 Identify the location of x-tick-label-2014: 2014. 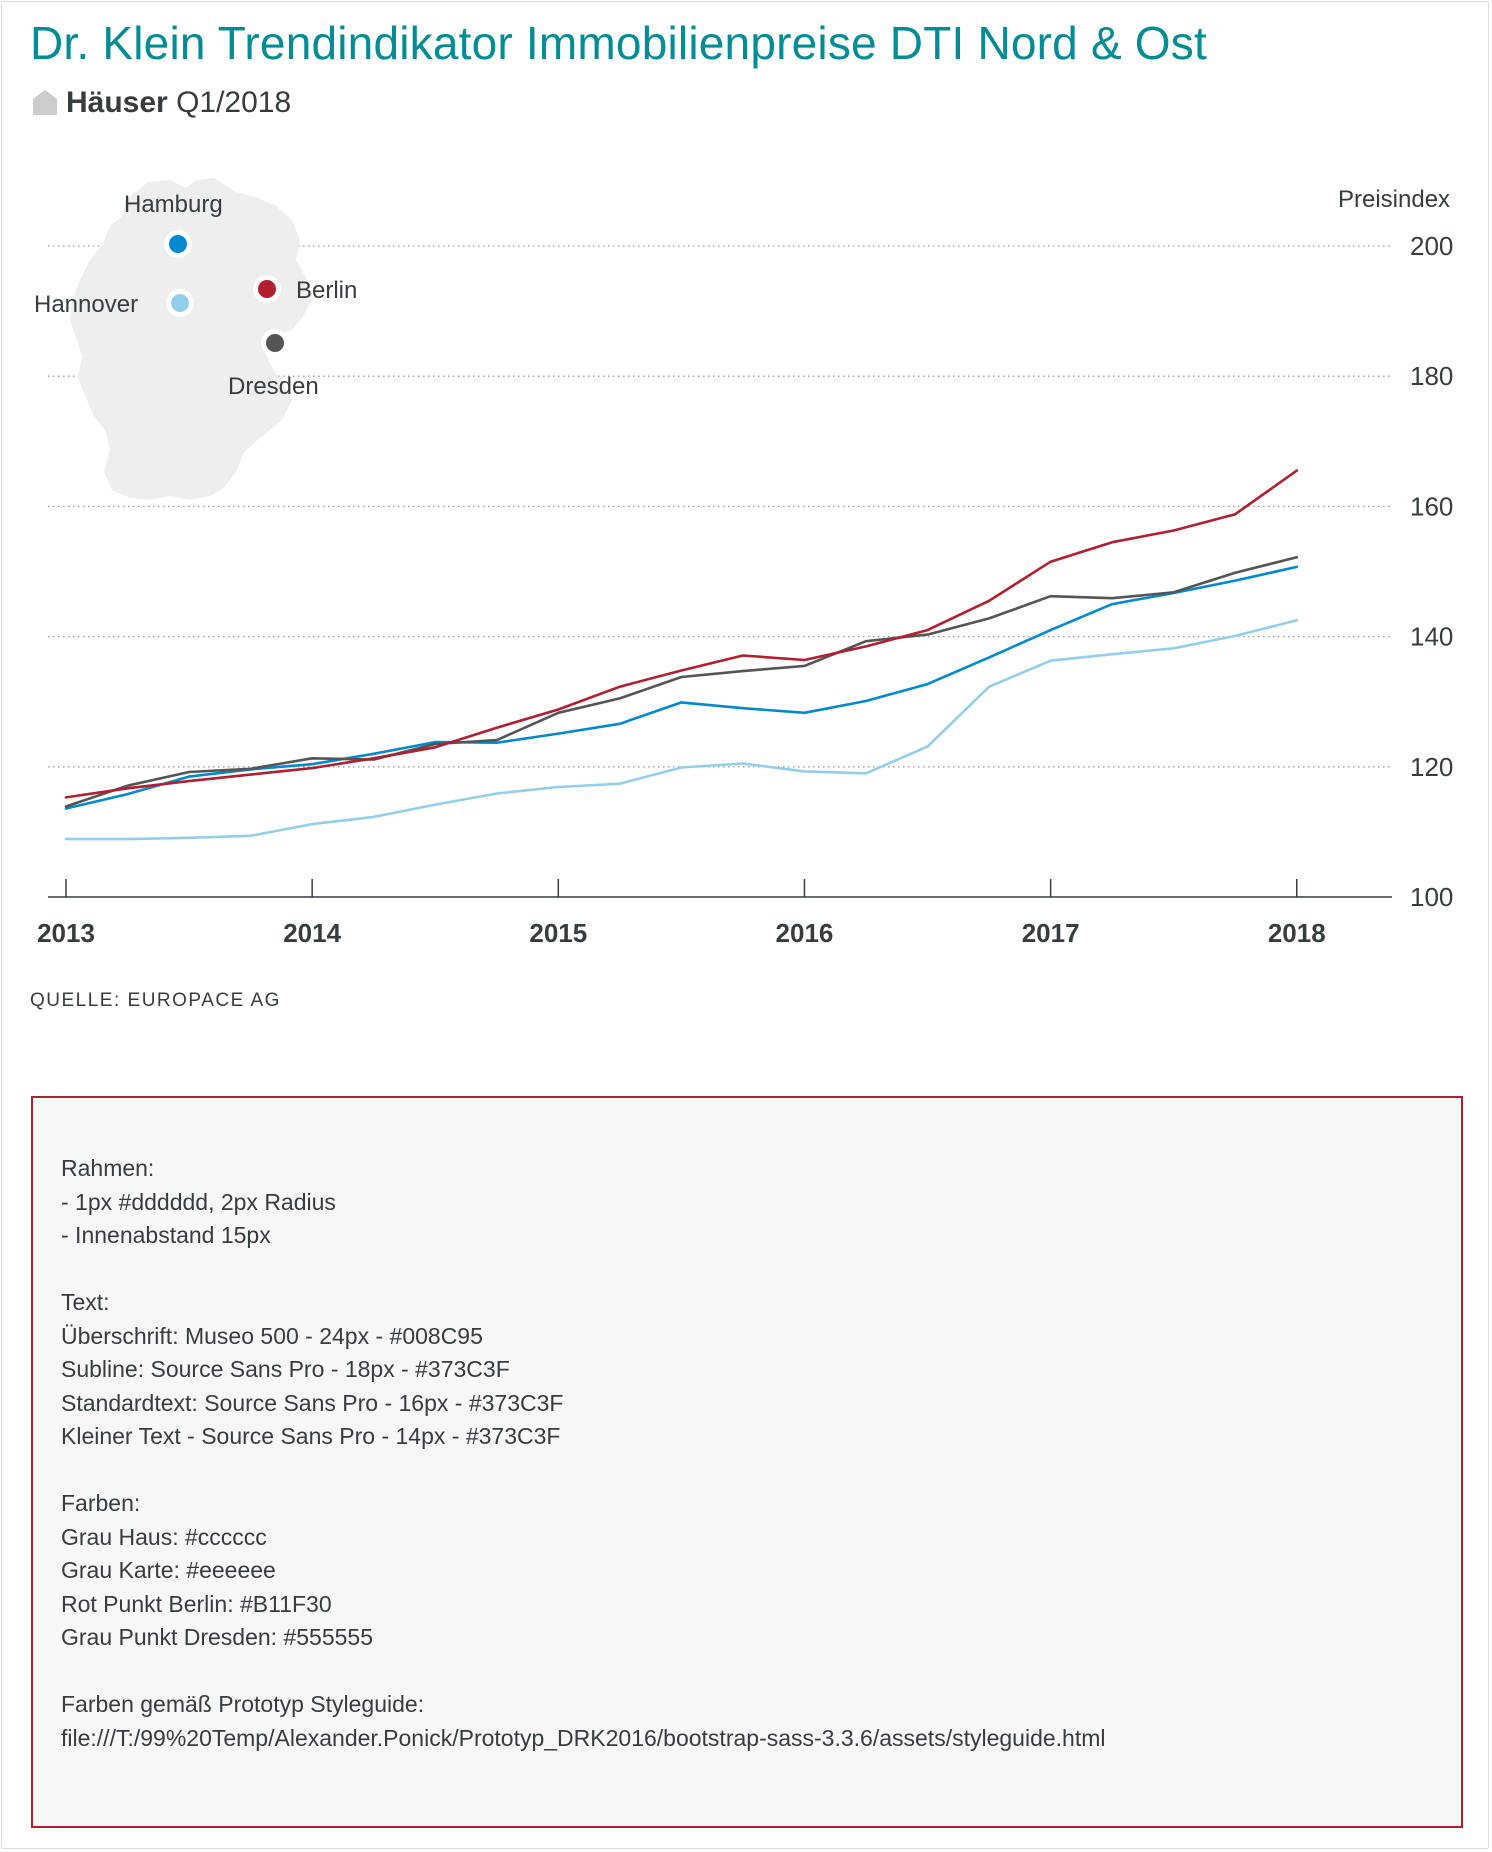
(312, 933).